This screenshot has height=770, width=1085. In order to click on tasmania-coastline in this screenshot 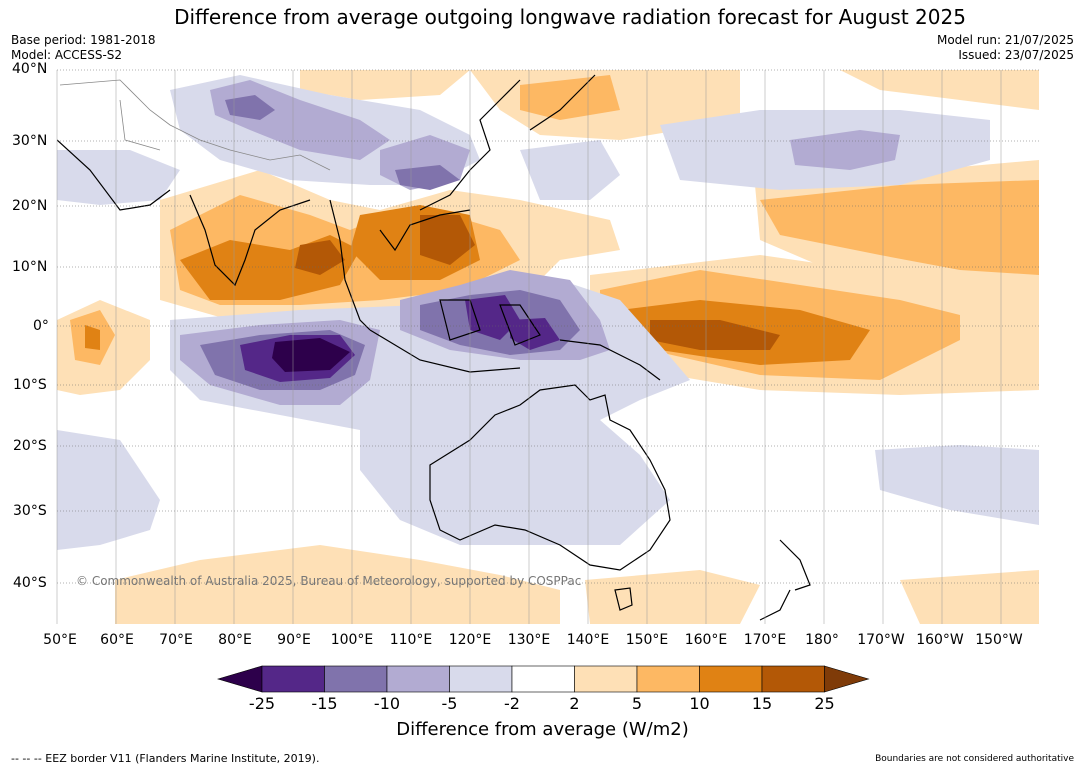, I will do `click(623, 599)`.